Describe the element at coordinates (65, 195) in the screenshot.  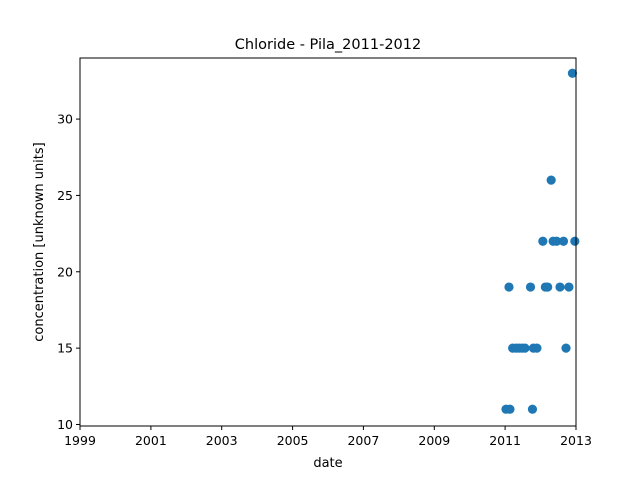
I see `y-tick-label: 25` at that location.